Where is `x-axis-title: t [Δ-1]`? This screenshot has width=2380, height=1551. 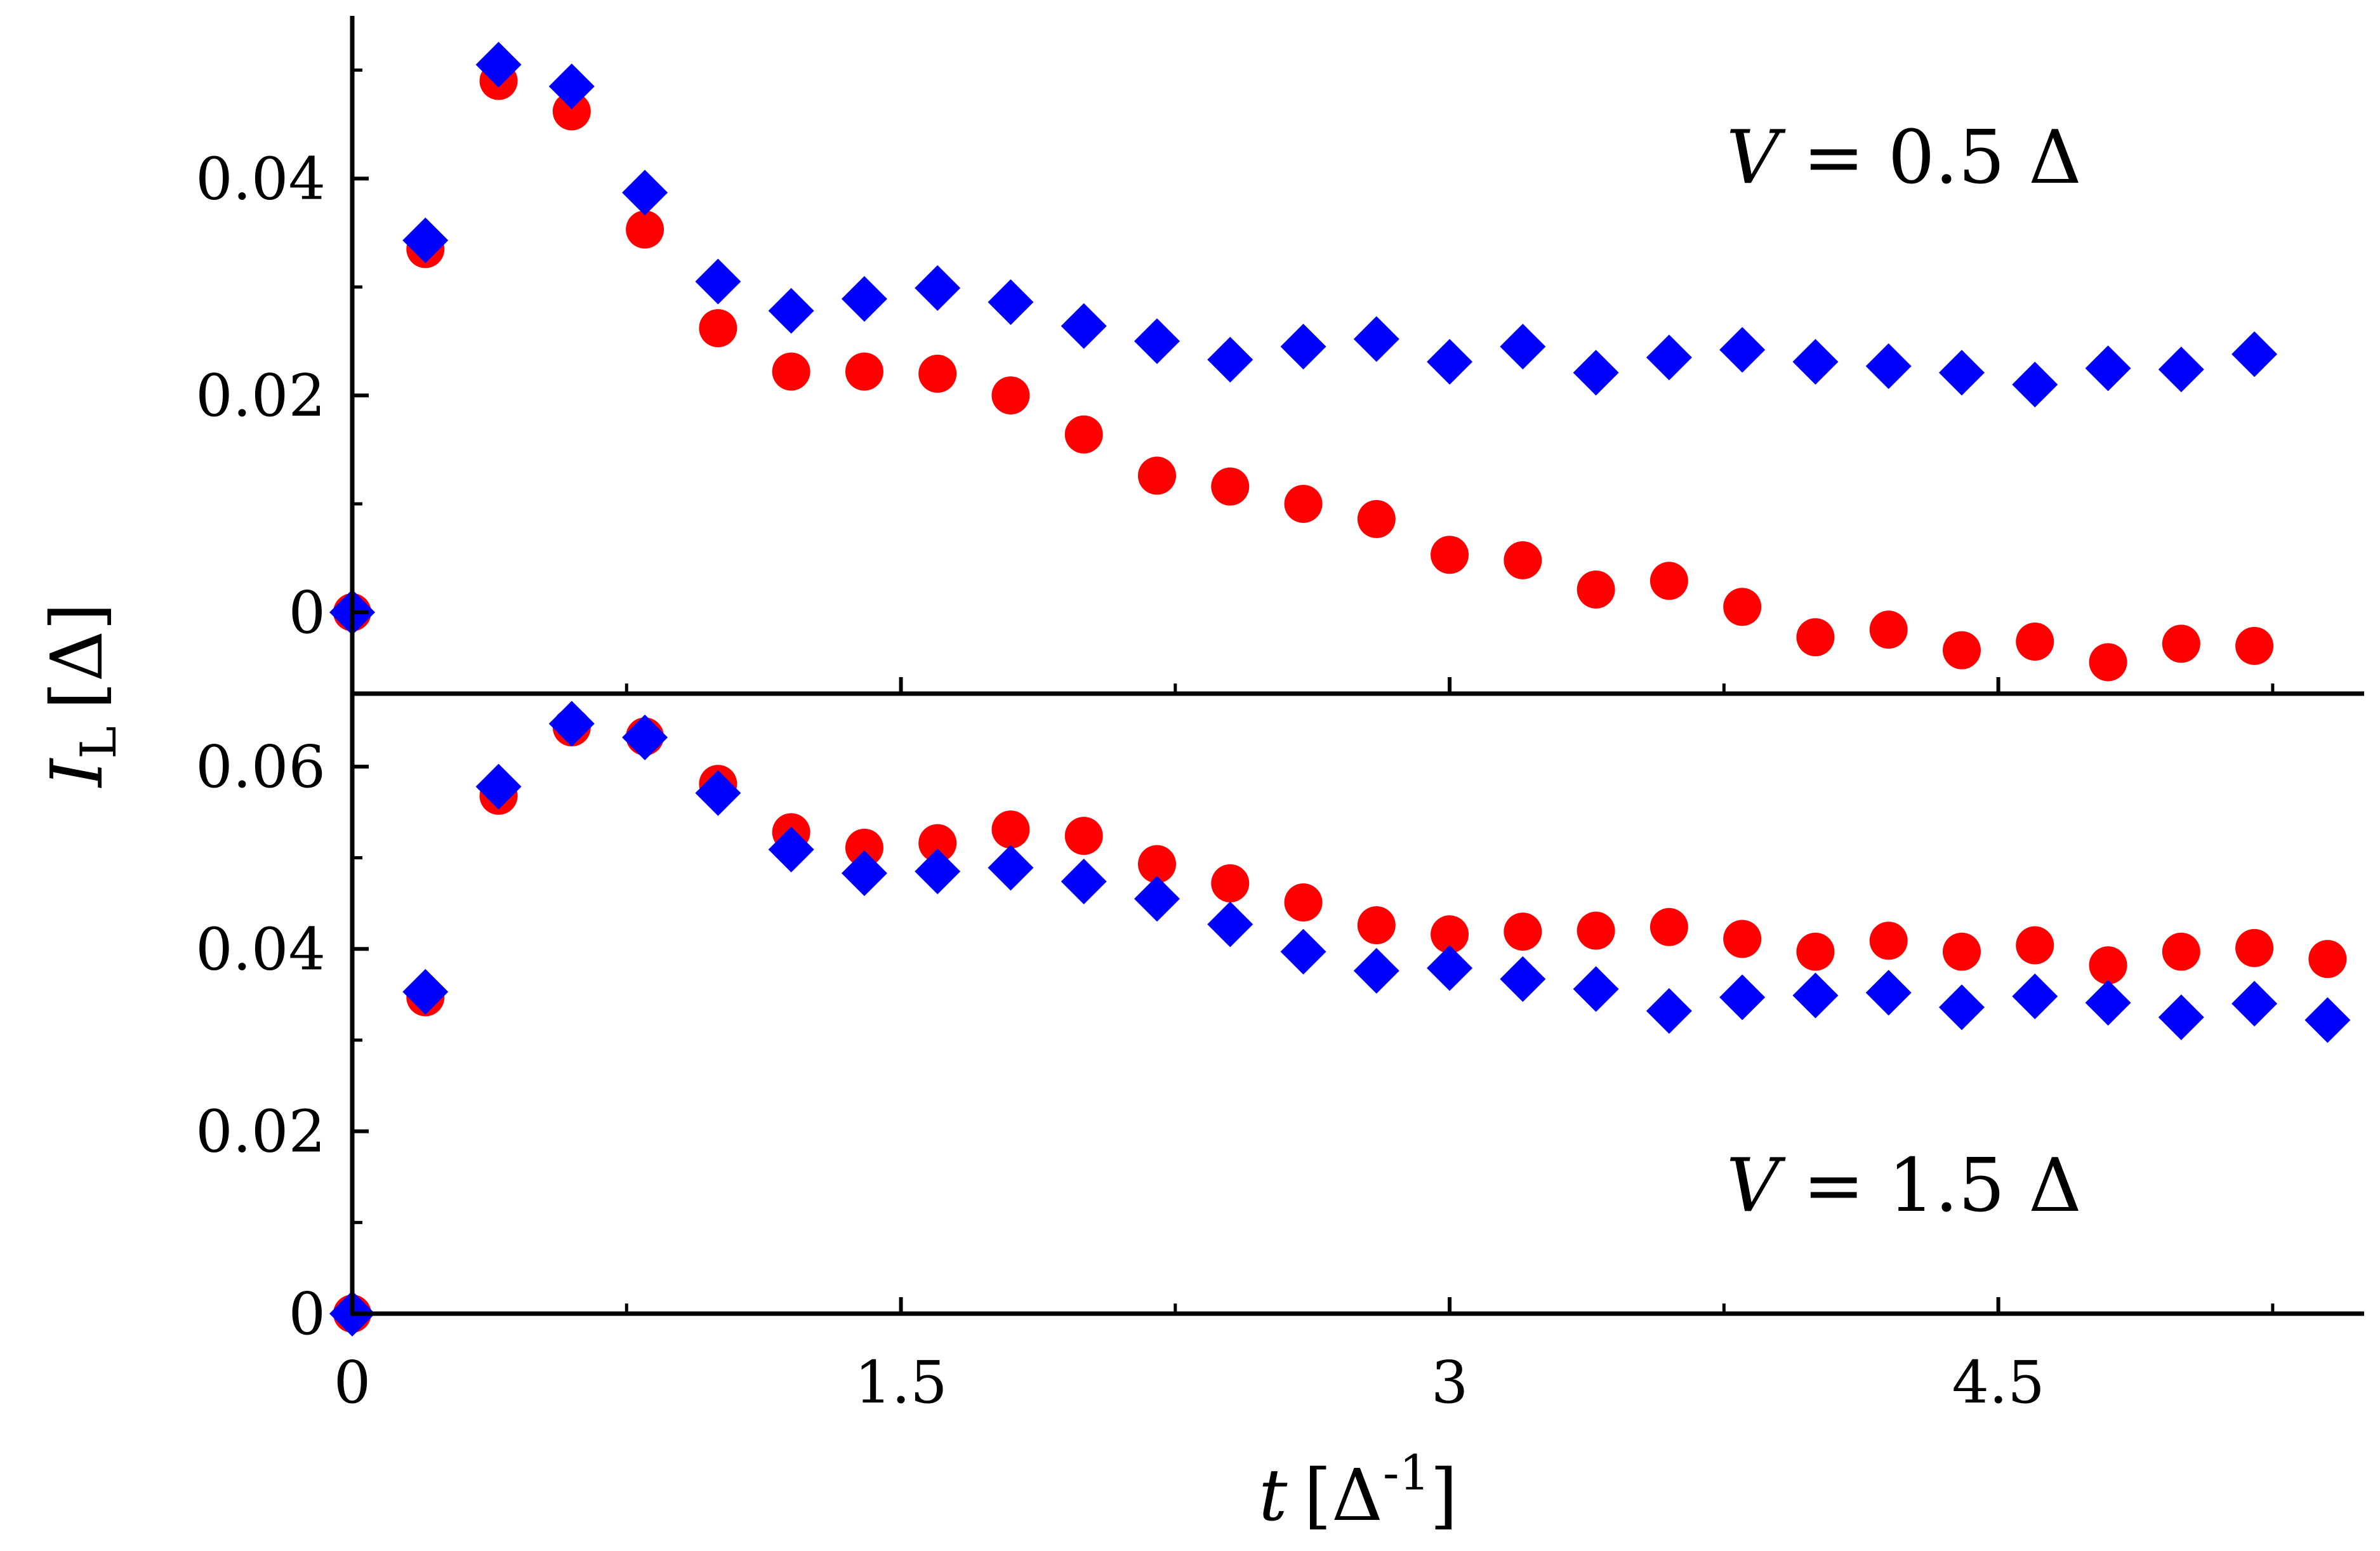 x-axis-title: t [Δ-1] is located at coordinates (1358, 1490).